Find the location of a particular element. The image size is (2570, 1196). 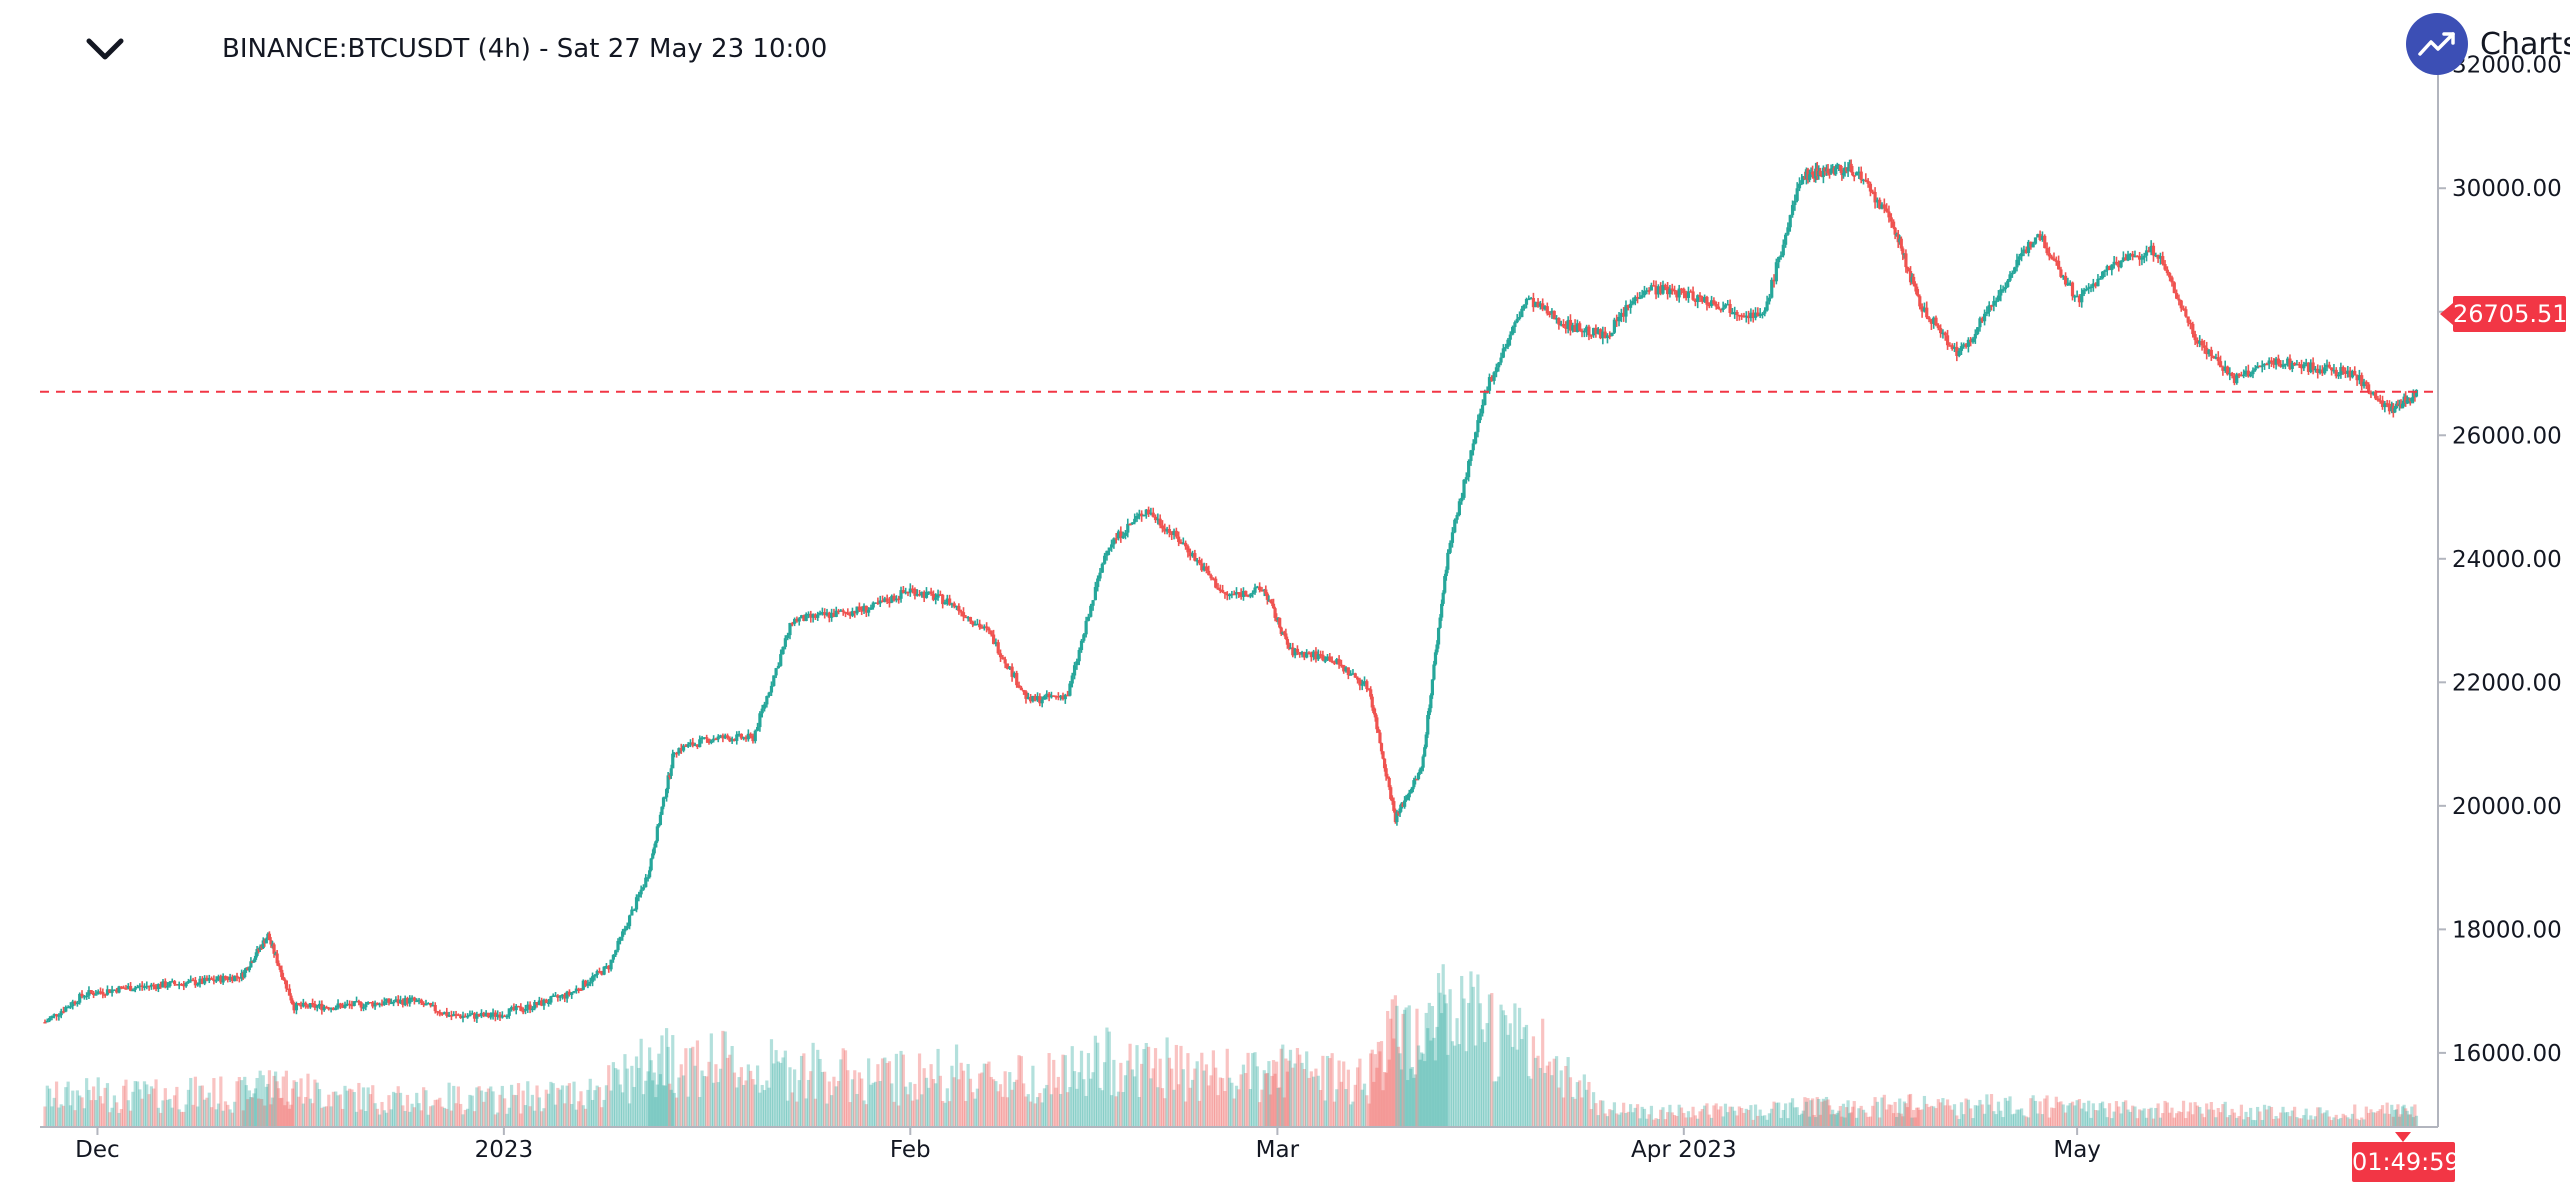

collapse-button is located at coordinates (105, 50).